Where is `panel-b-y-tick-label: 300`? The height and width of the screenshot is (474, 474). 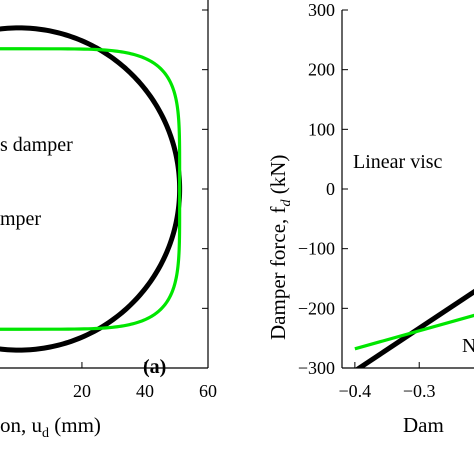
panel-b-y-tick-label: 300 is located at coordinates (321, 10).